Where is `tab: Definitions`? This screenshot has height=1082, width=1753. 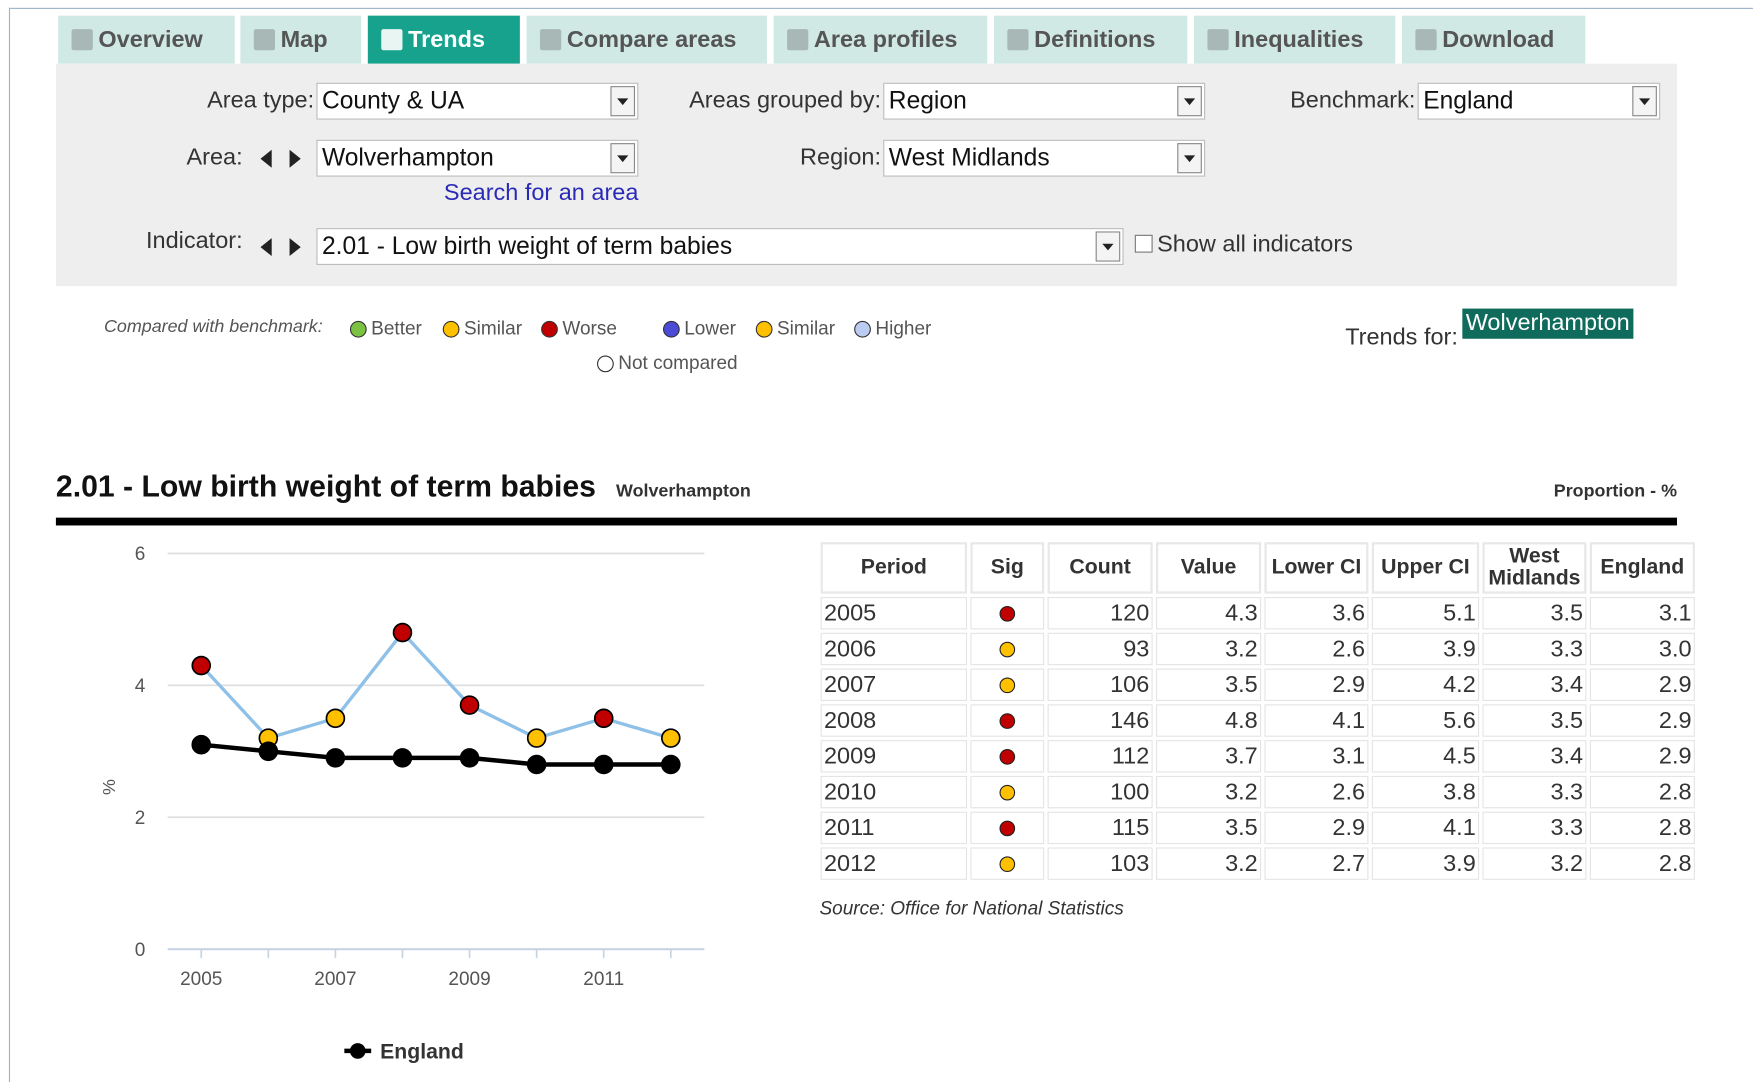 tab: Definitions is located at coordinates (1090, 39).